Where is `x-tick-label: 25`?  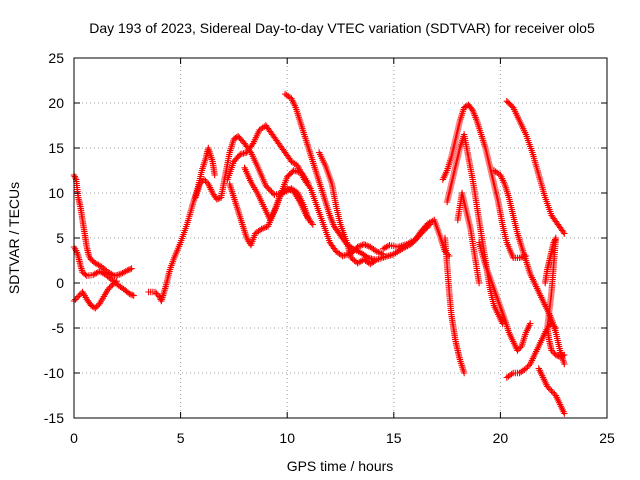 x-tick-label: 25 is located at coordinates (607, 438).